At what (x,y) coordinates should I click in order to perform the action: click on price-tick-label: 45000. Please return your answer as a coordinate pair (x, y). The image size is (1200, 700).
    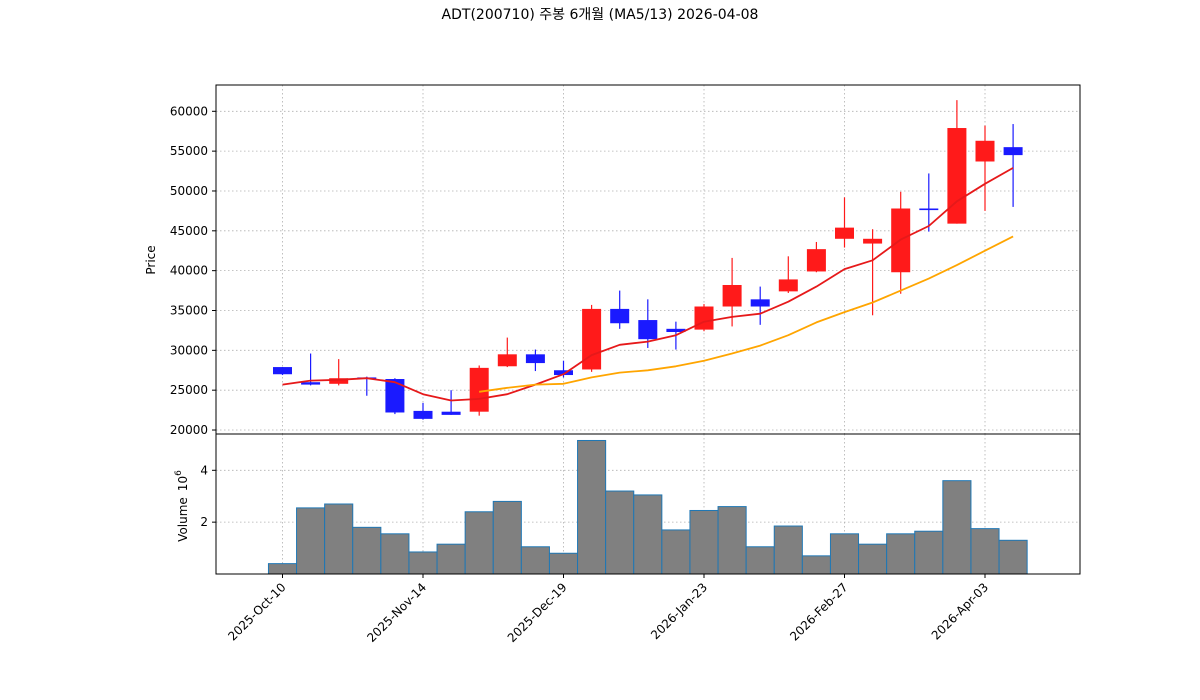
    Looking at the image, I should click on (189, 231).